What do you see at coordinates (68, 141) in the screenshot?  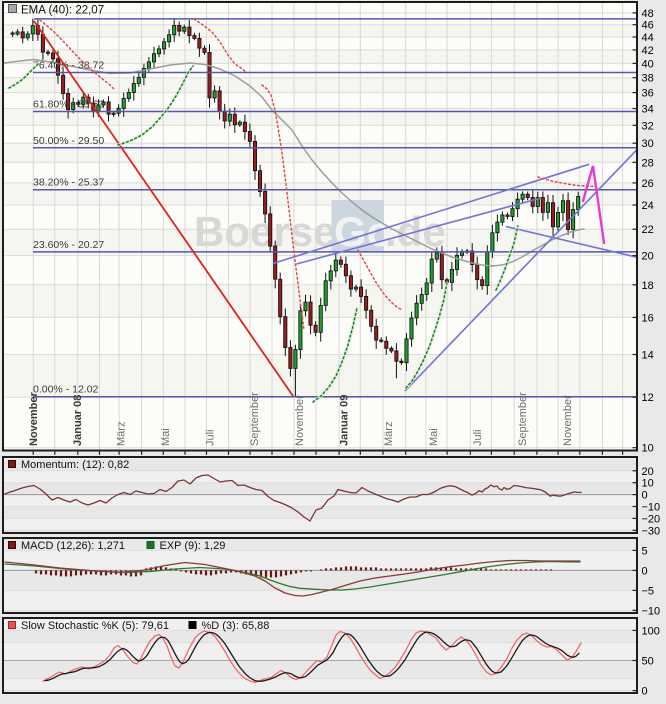 I see `svg-text: 50.00% - 29.50` at bounding box center [68, 141].